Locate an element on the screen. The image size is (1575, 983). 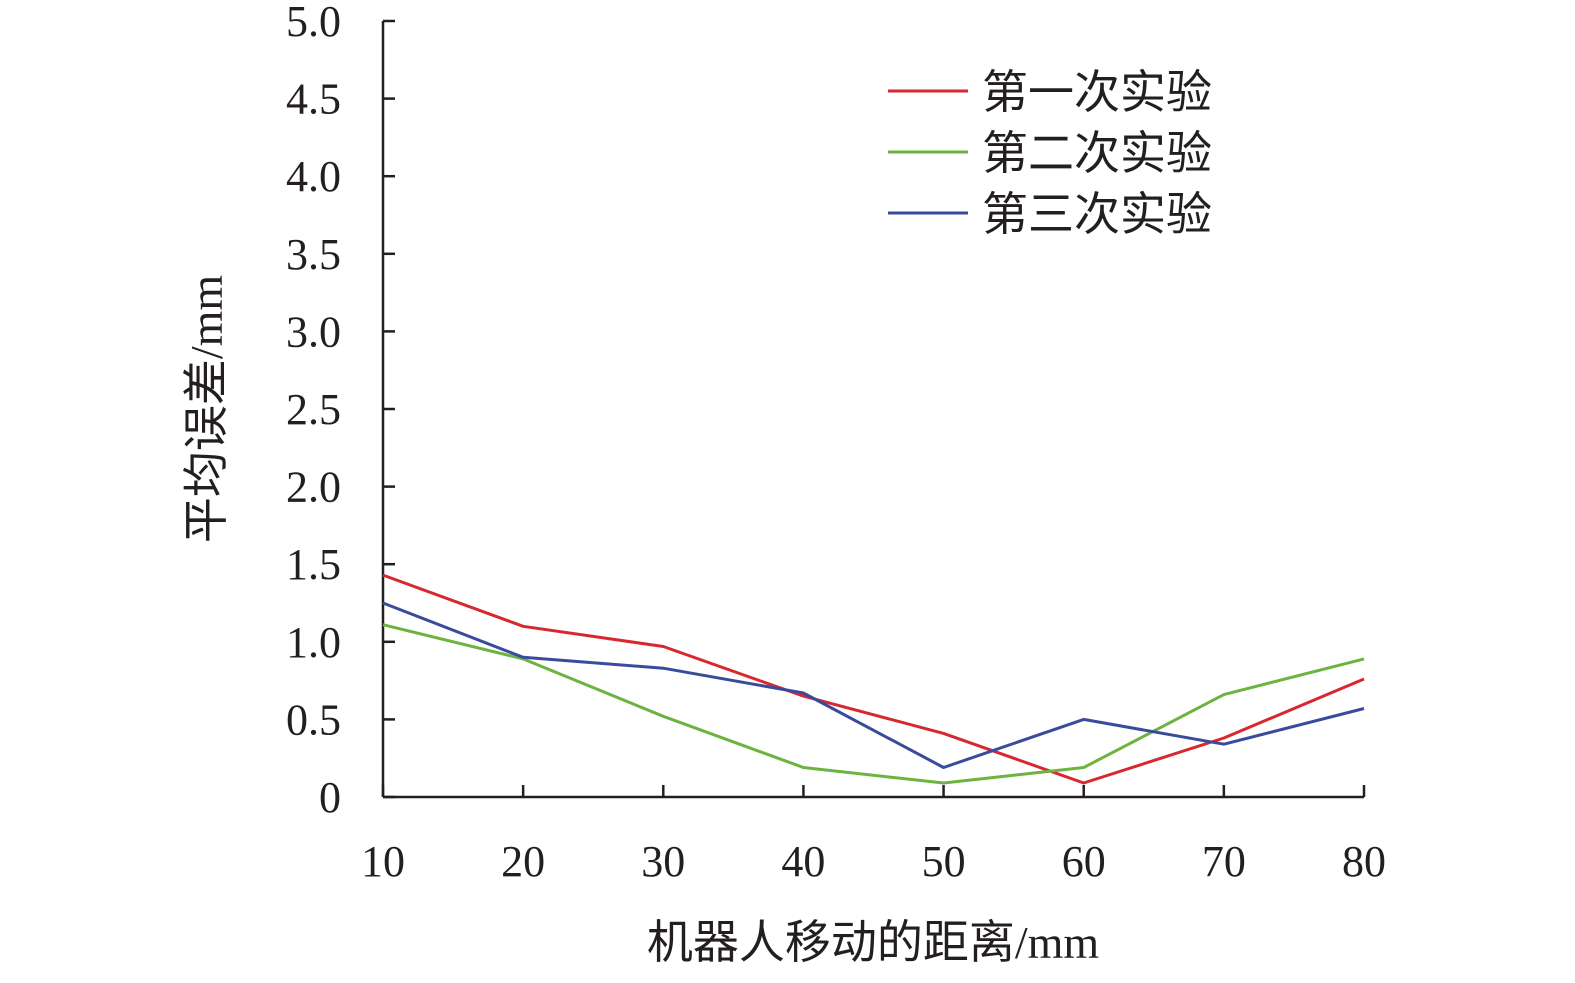
y-axis-title: 平均误差/mm is located at coordinates (206, 409).